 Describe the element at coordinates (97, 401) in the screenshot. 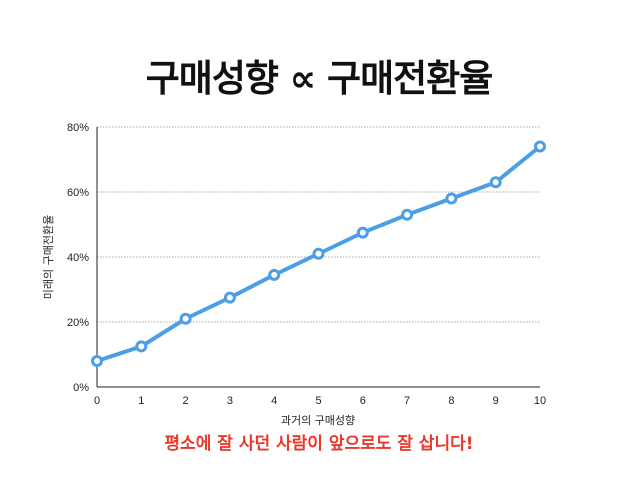

I see `x-tick-label: 0` at that location.